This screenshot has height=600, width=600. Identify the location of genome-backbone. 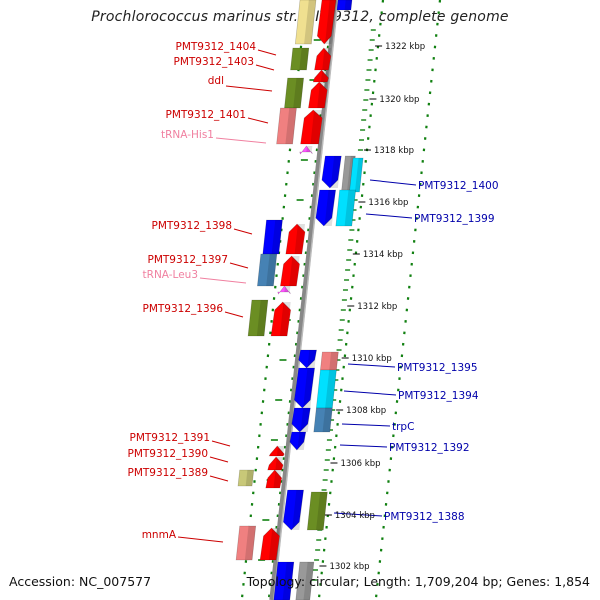
(304, 300).